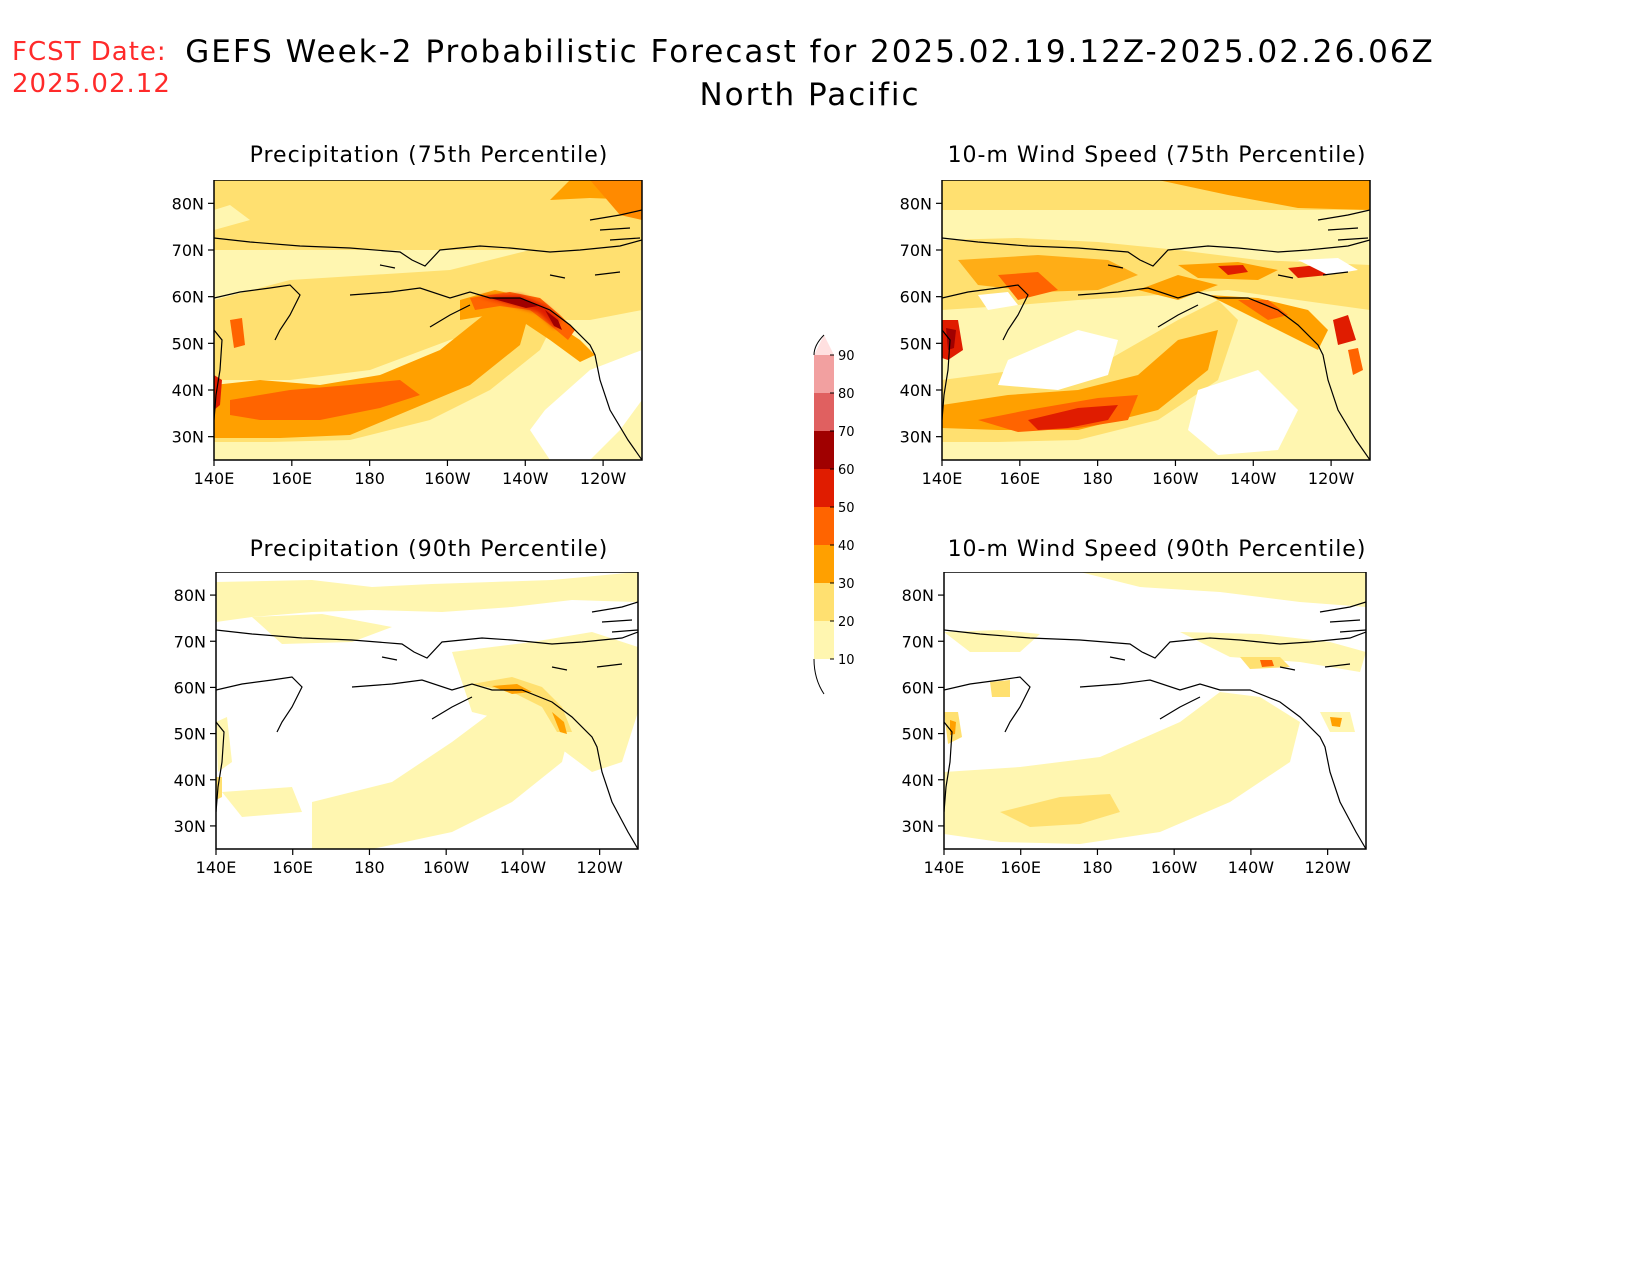 This screenshot has height=1275, width=1650. What do you see at coordinates (846, 622) in the screenshot?
I see `colorbar-label: 20` at bounding box center [846, 622].